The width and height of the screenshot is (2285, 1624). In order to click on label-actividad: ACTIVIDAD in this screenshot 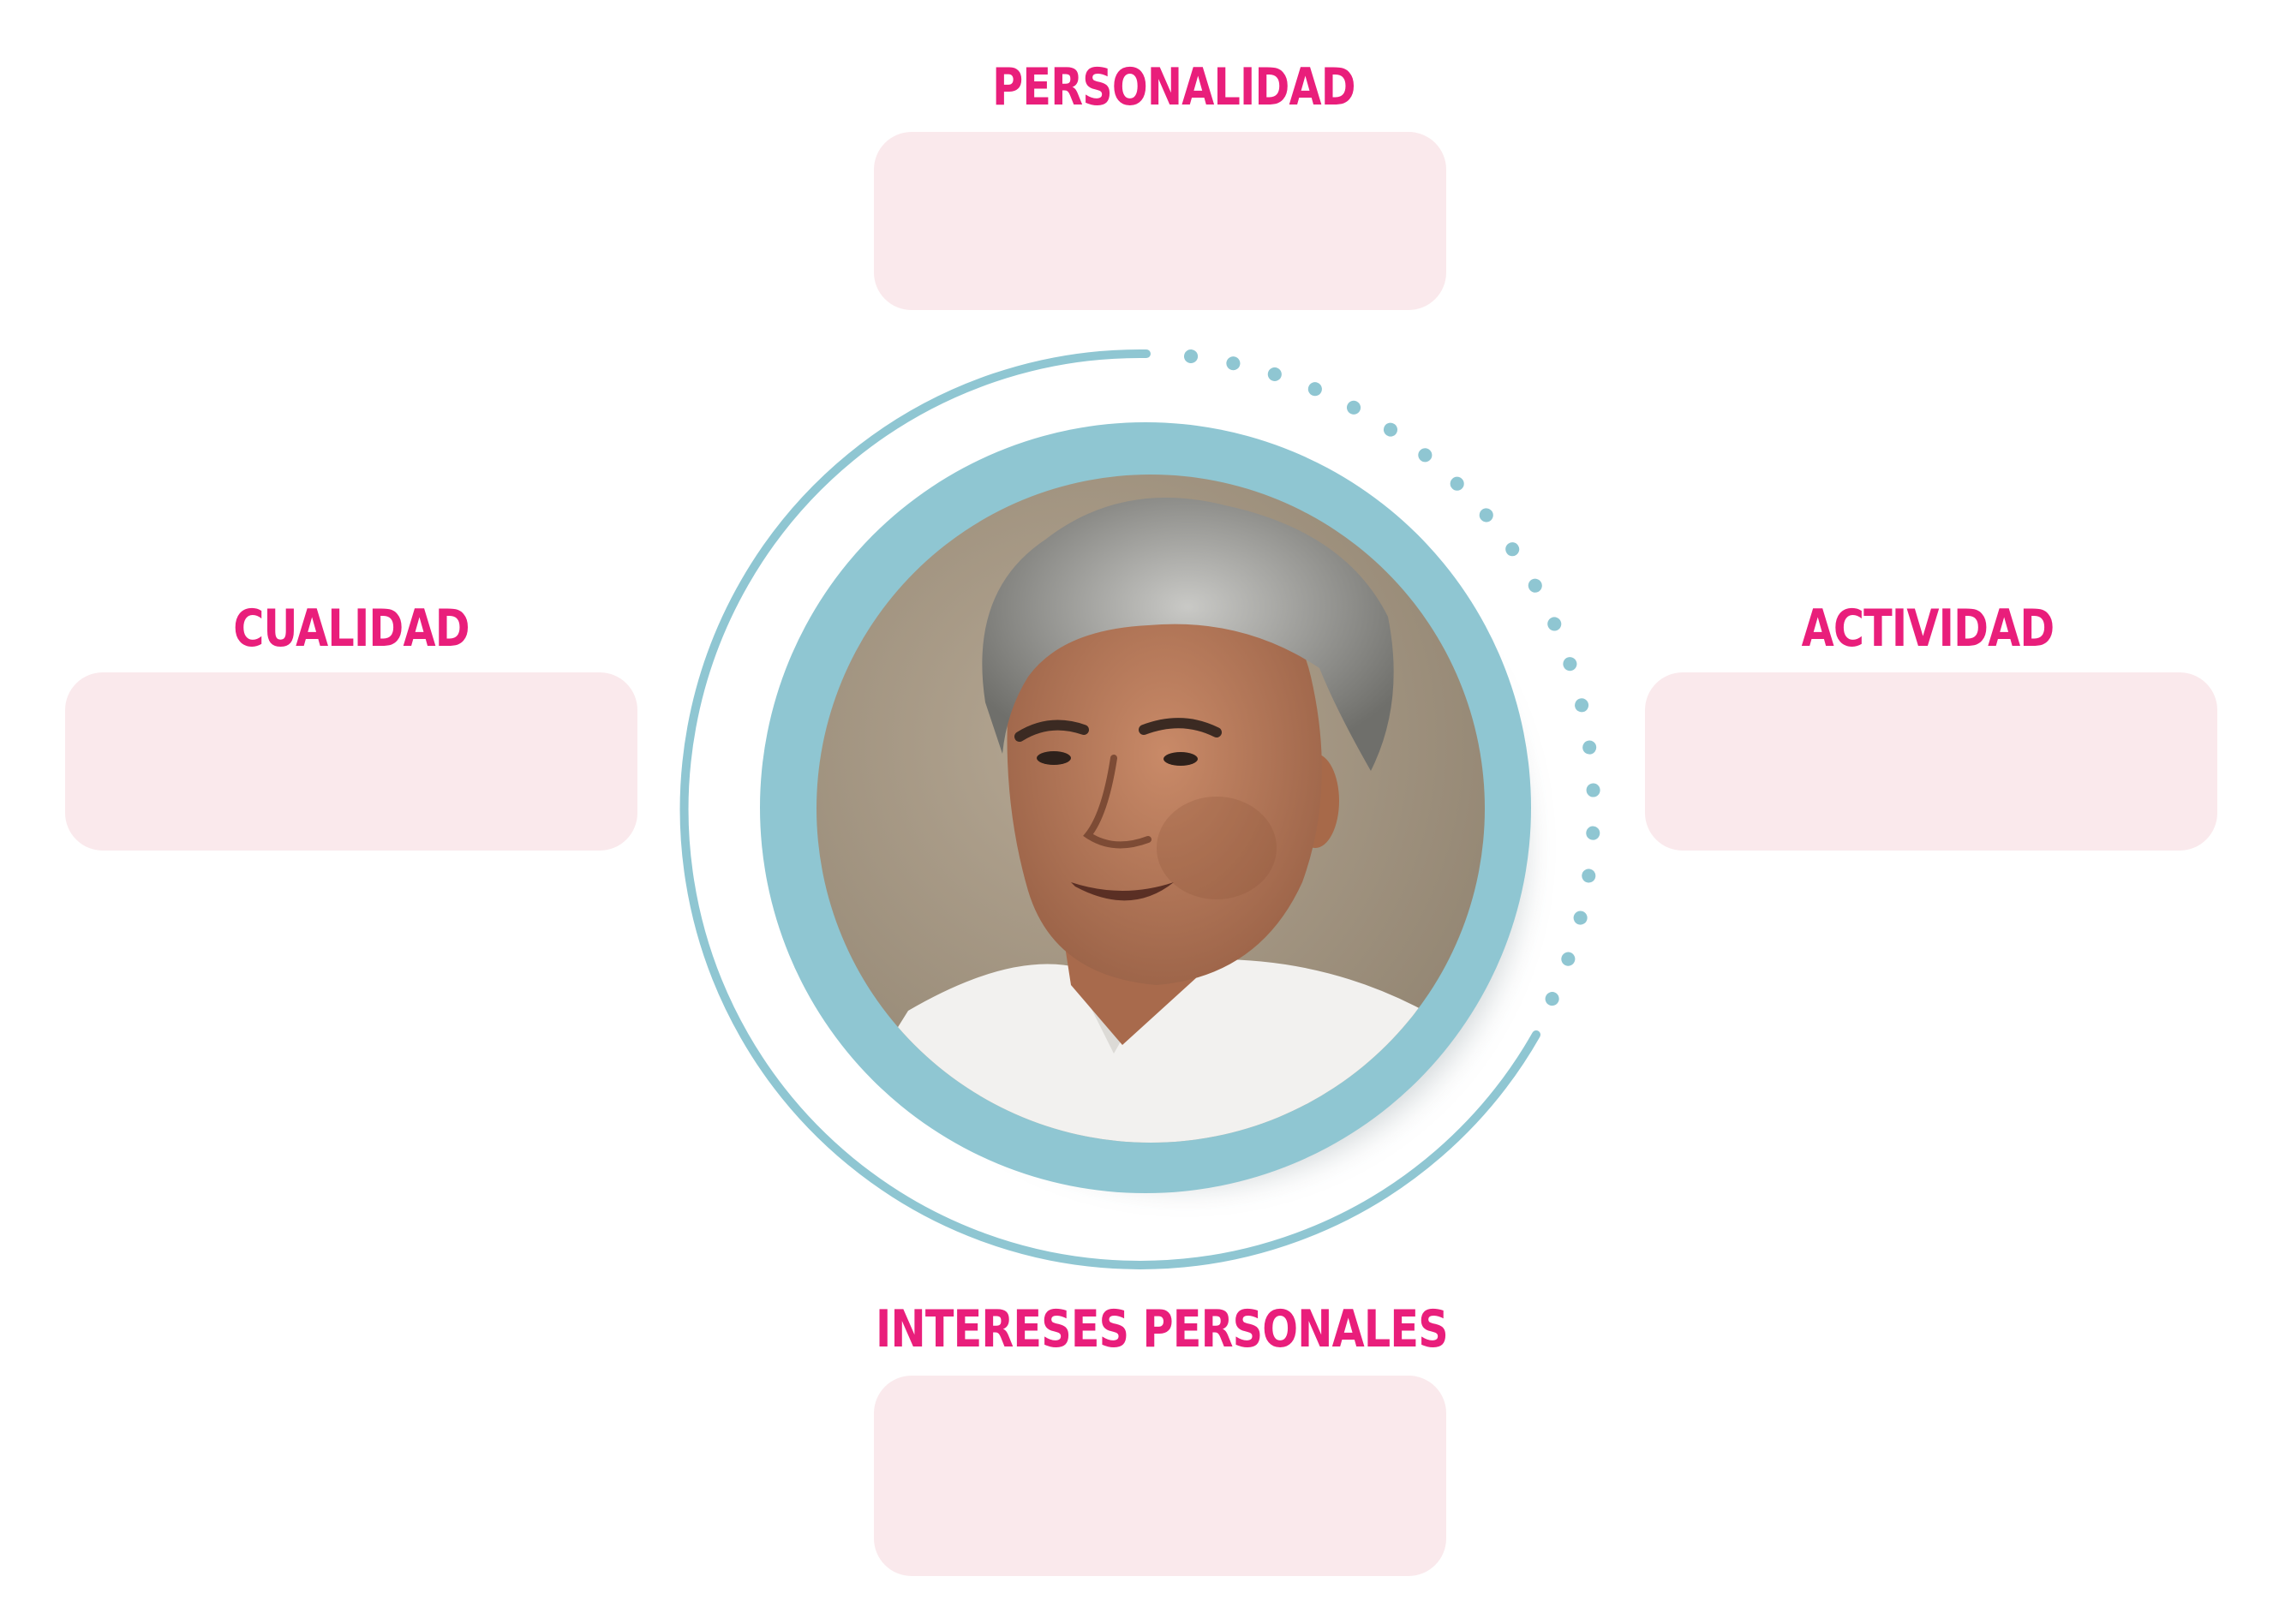, I will do `click(1928, 629)`.